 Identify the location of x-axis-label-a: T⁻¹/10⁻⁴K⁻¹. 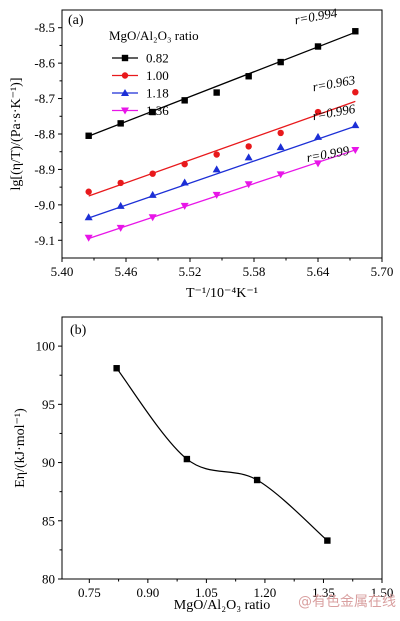
(222, 293).